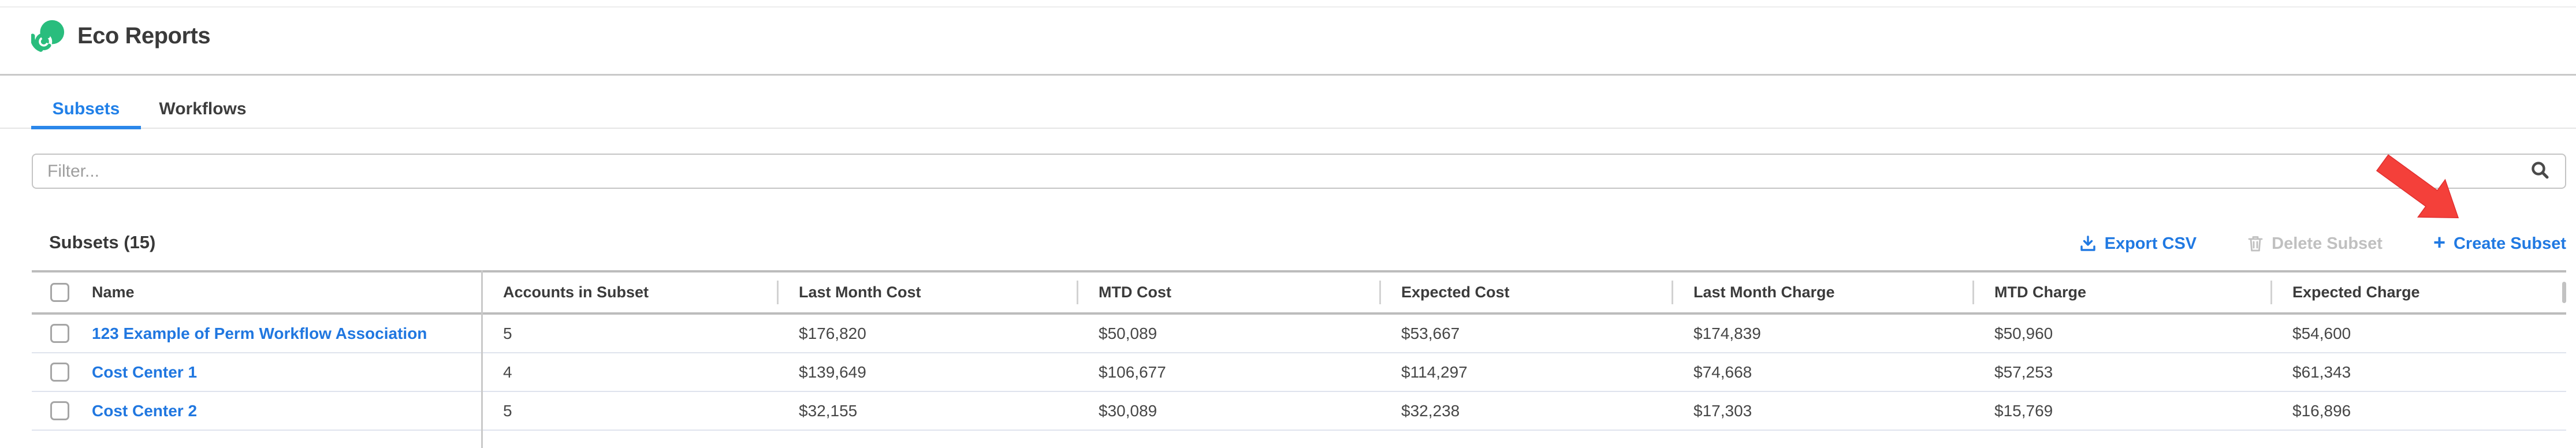 The image size is (2576, 448). What do you see at coordinates (508, 372) in the screenshot?
I see `cell-accounts: 4` at bounding box center [508, 372].